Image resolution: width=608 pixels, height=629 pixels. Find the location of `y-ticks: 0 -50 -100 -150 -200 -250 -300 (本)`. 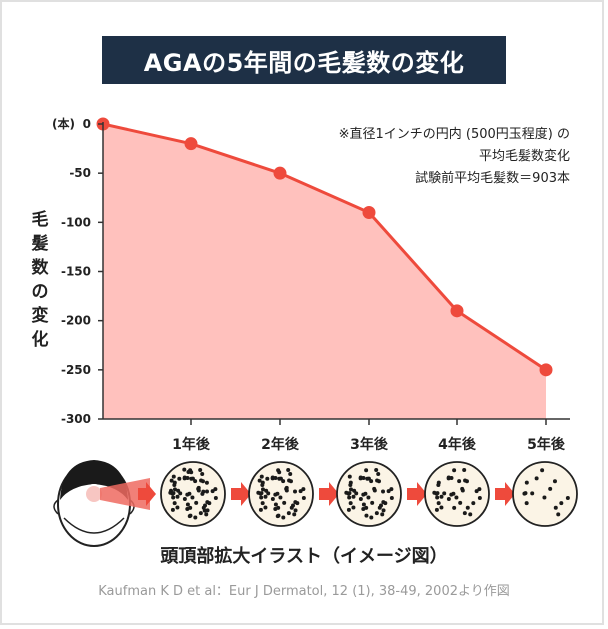

y-ticks: 0 -50 -100 -150 -200 -250 -300 (本) is located at coordinates (77, 271).